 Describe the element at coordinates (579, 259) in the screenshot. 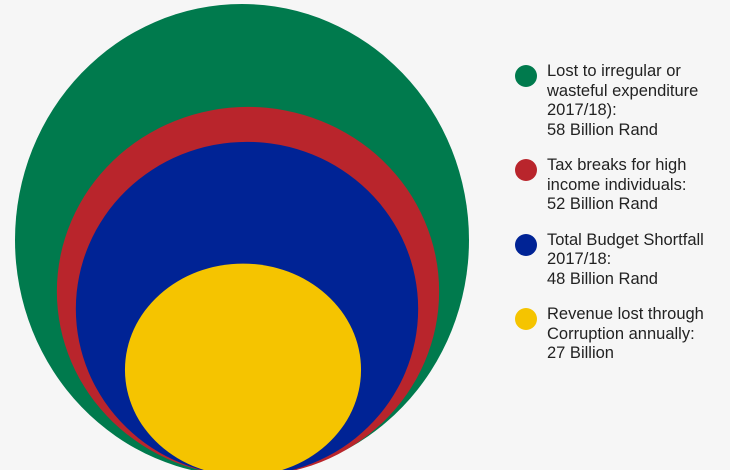

I see `legend-label-line: 2017/18:` at that location.